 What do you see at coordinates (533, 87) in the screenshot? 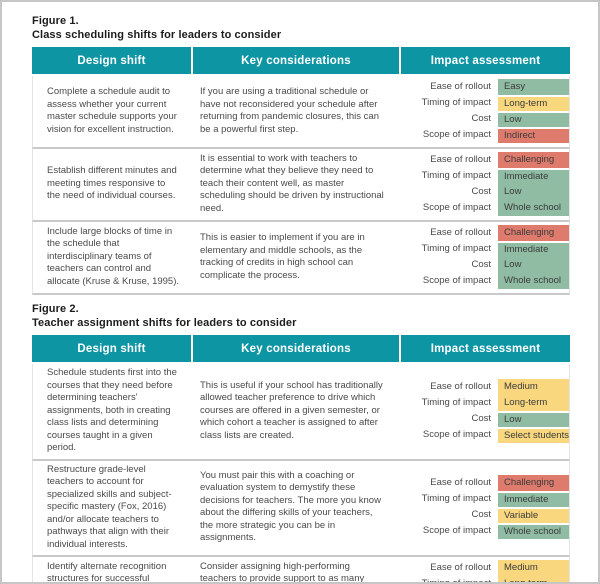
I see `impact-rating-chip: Easy` at bounding box center [533, 87].